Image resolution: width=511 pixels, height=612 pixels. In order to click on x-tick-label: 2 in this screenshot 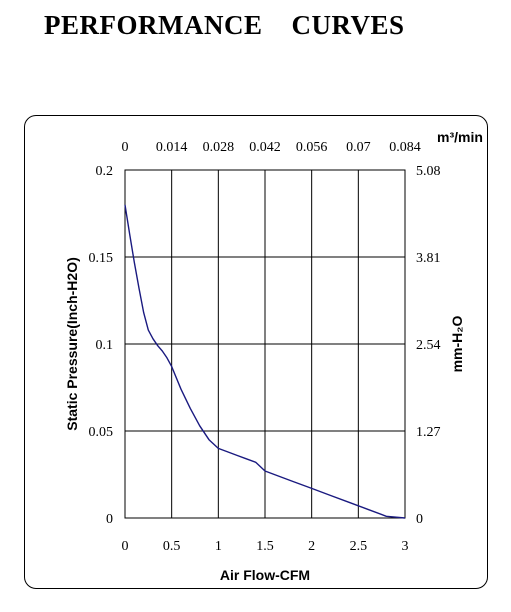, I will do `click(311, 546)`.